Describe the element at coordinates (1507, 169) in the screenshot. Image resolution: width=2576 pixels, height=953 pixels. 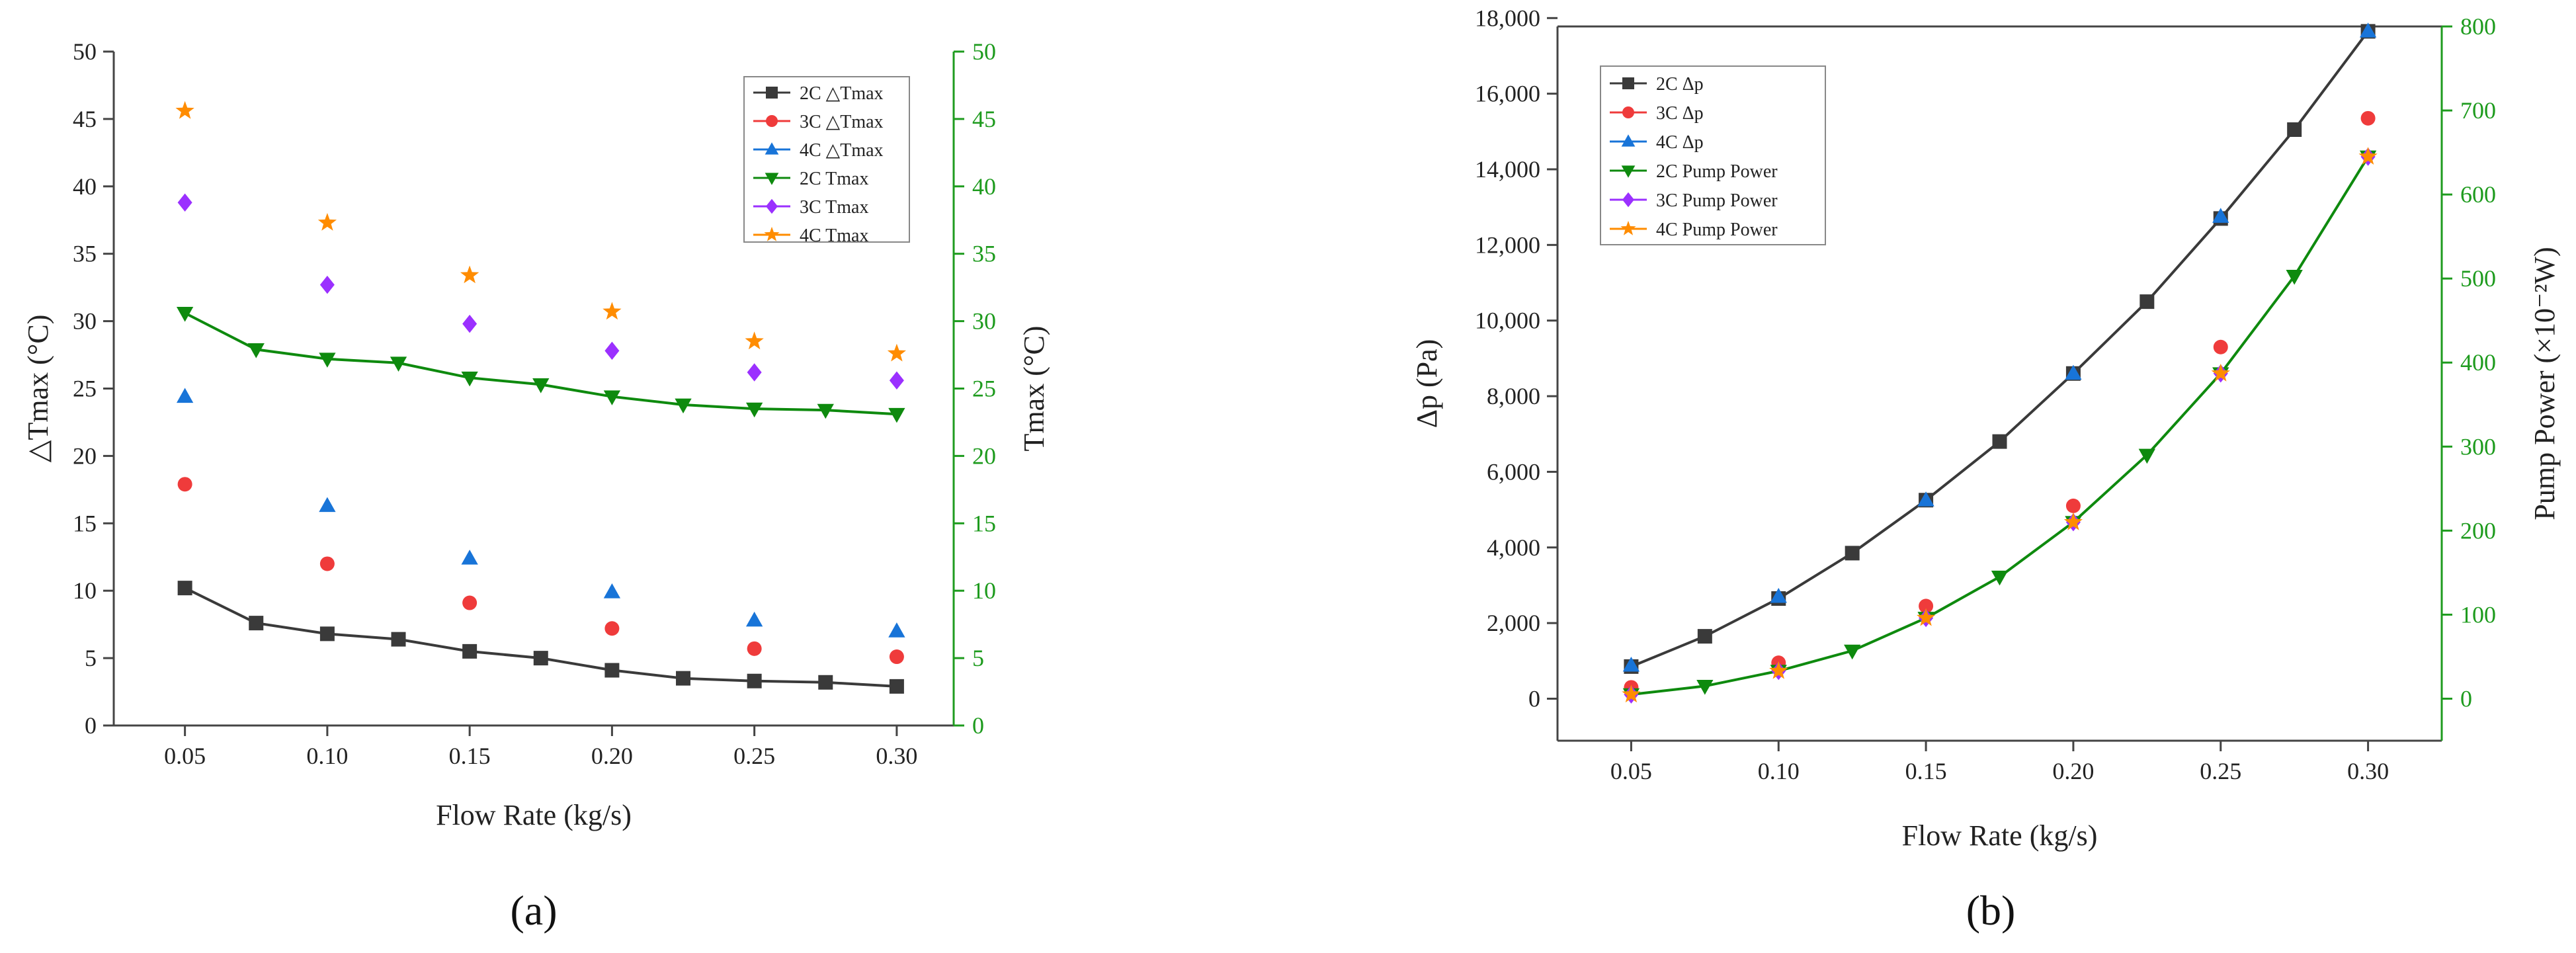
I see `y-left-tick-label: 14,000` at that location.